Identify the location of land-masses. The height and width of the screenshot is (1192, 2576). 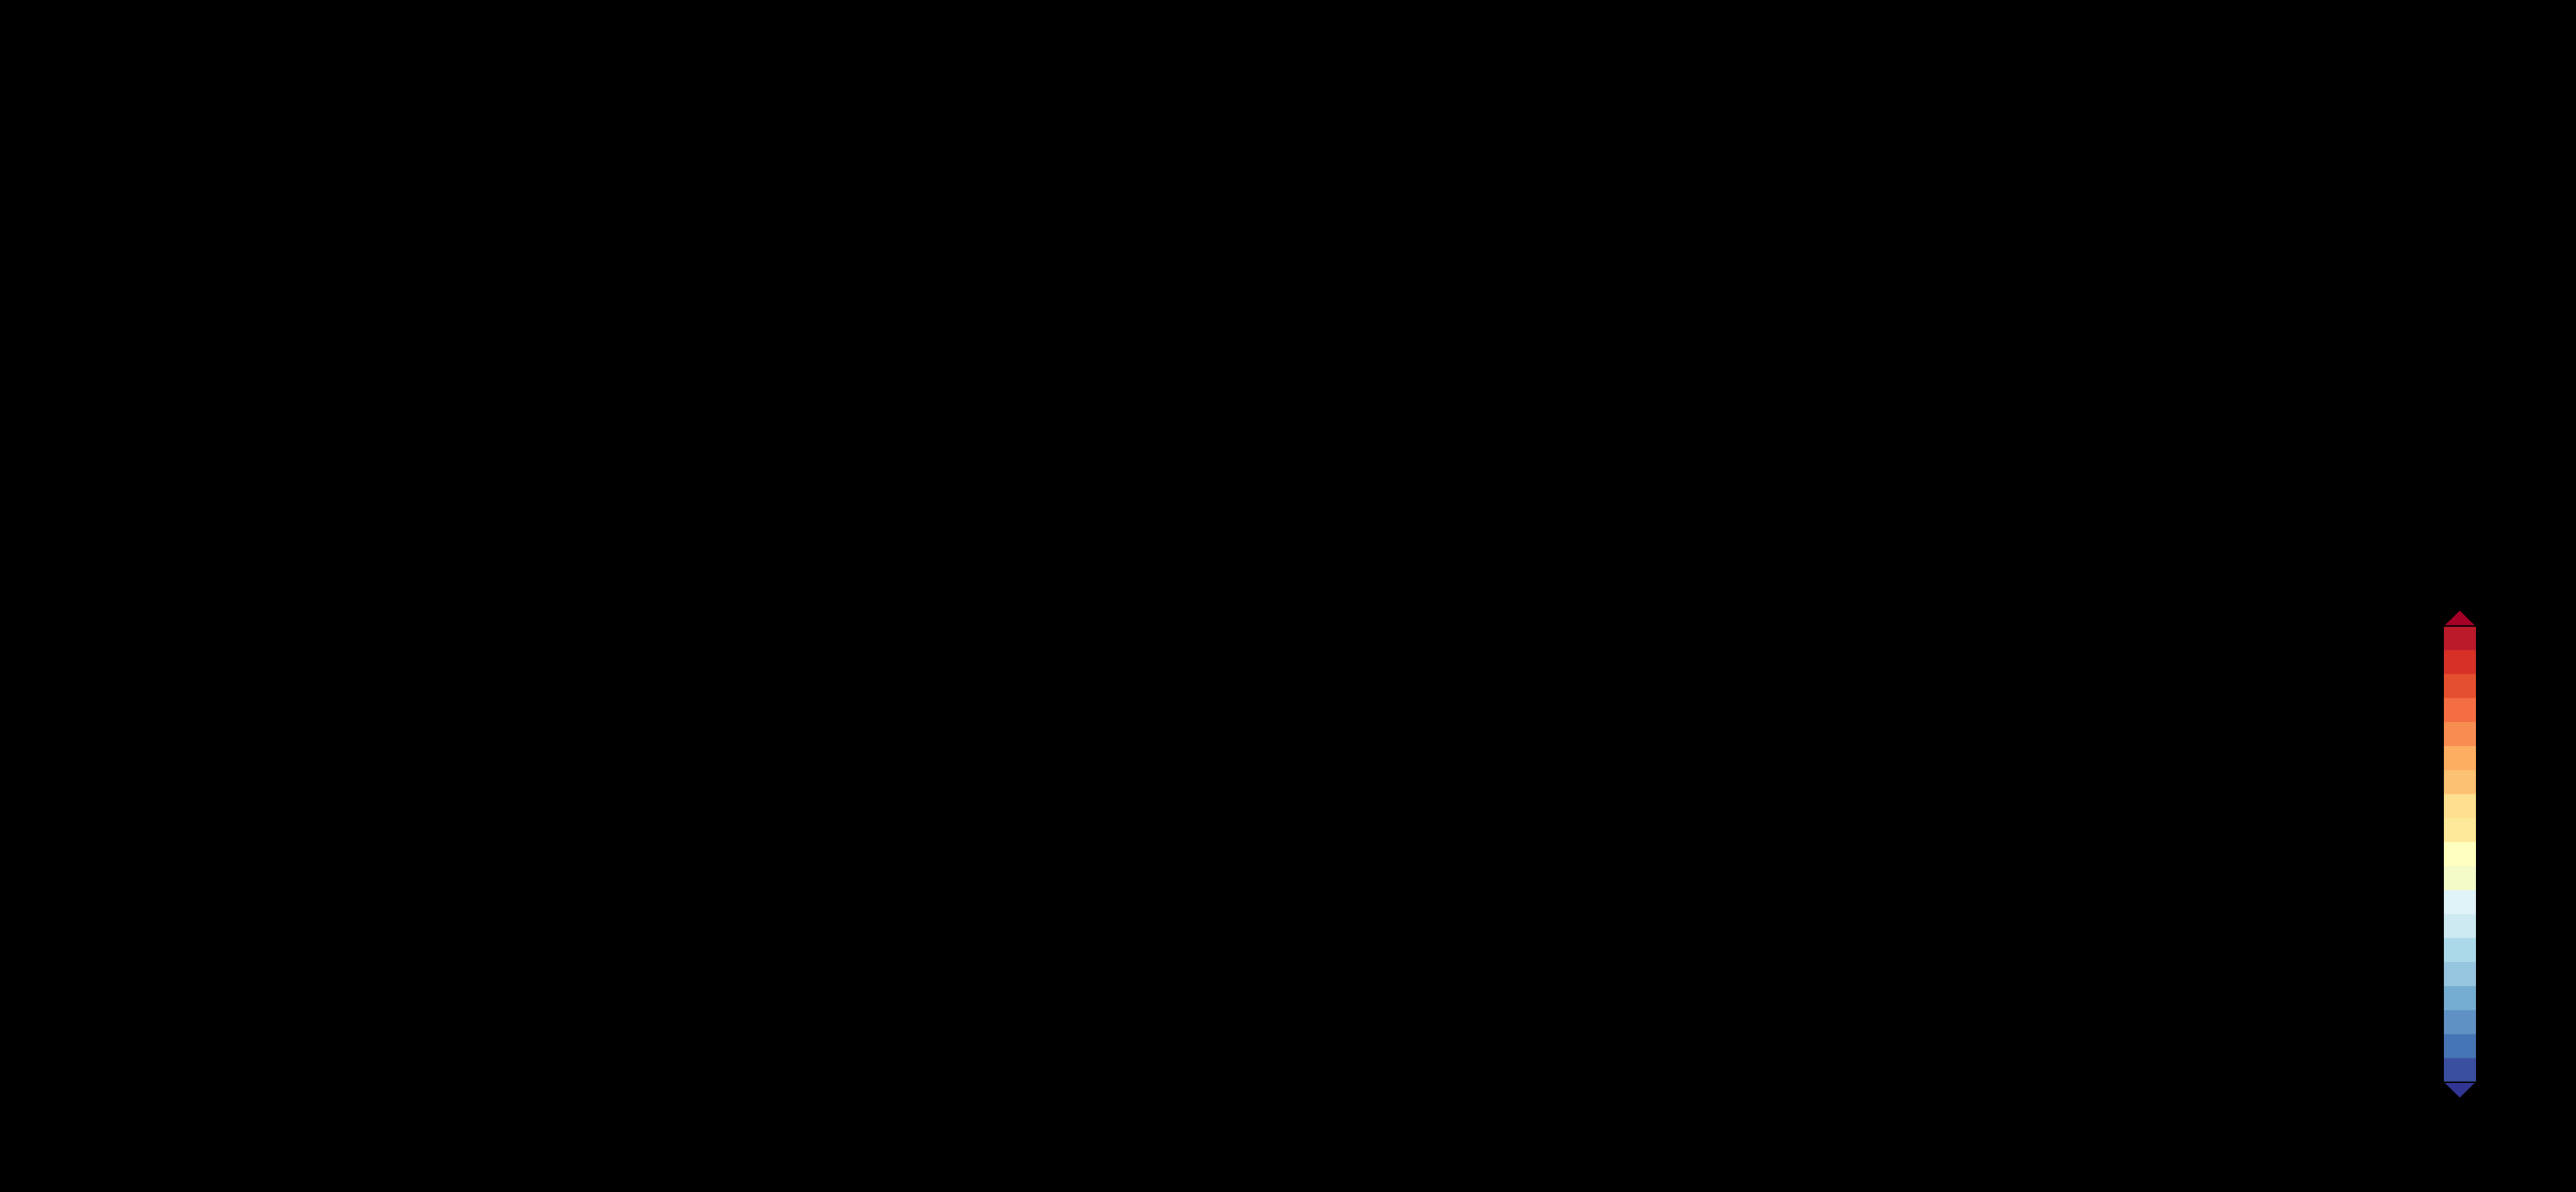
(1928, 858).